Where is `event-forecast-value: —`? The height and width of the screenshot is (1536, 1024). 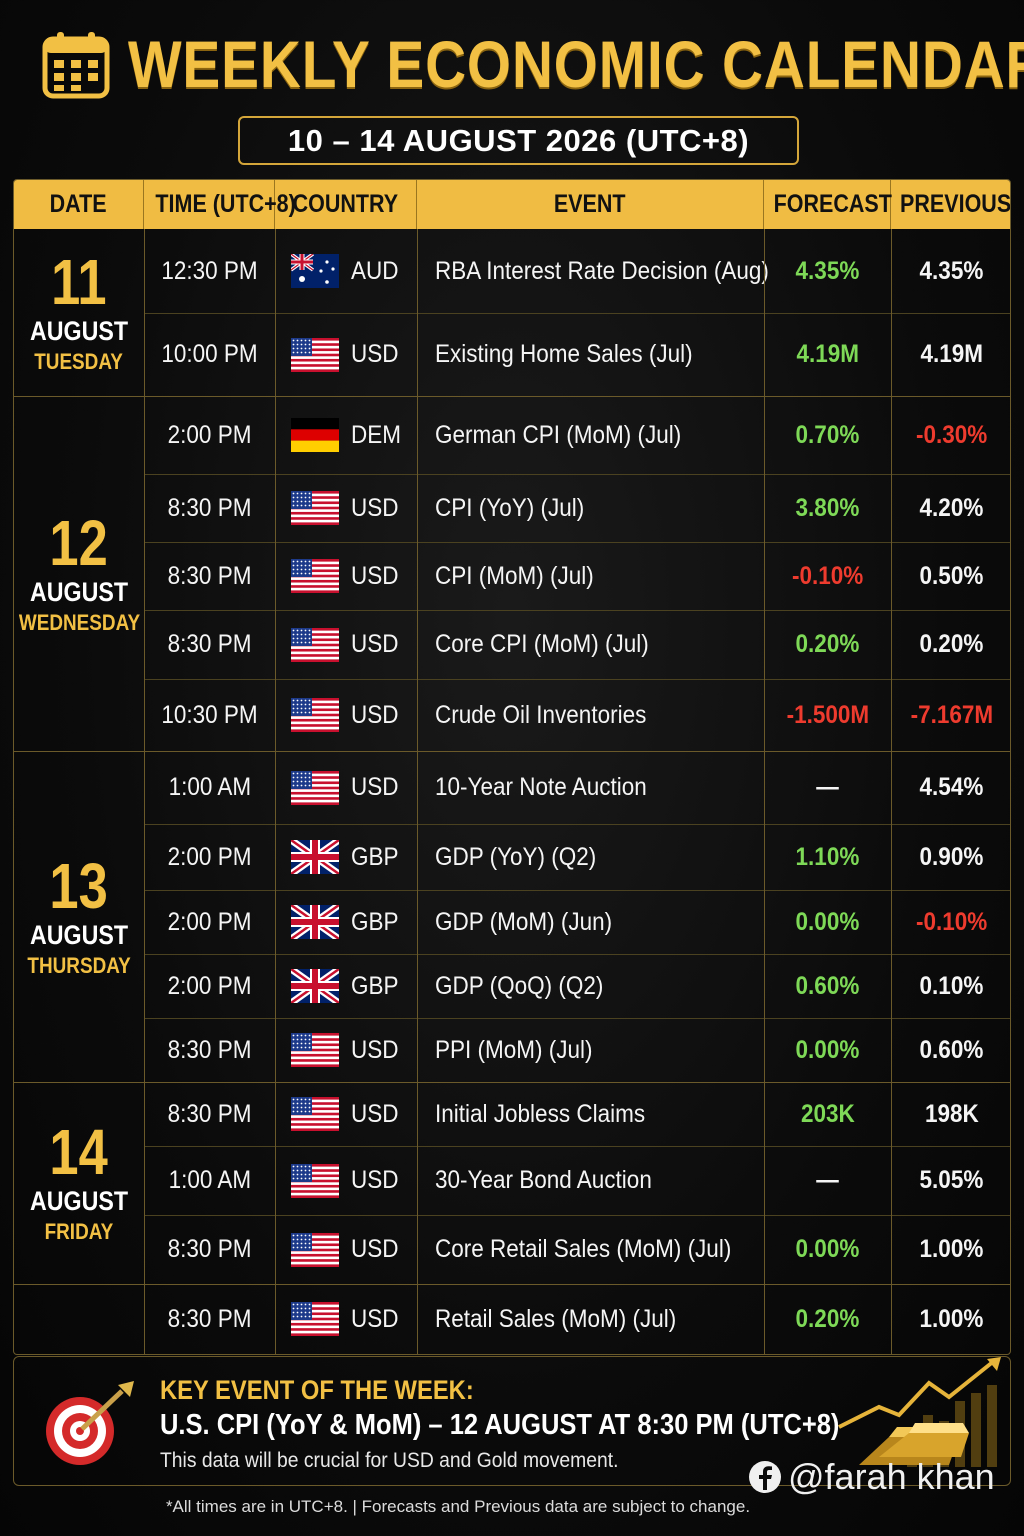
event-forecast-value: — is located at coordinates (827, 787).